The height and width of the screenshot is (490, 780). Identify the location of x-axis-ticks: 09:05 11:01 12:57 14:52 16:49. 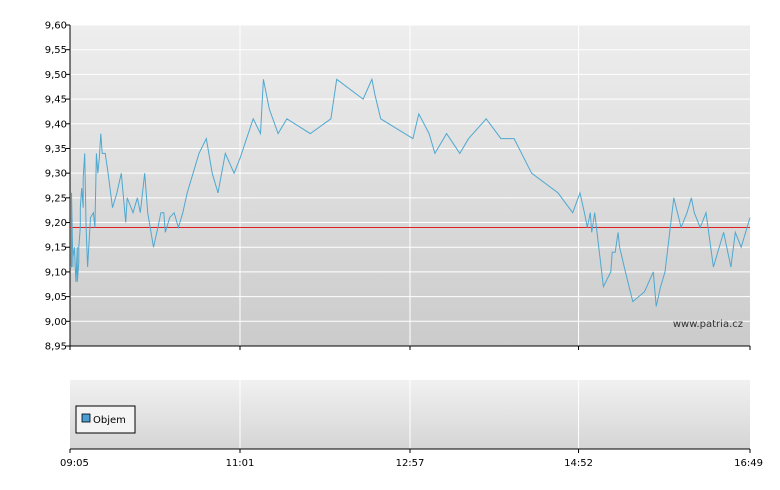
(411, 459).